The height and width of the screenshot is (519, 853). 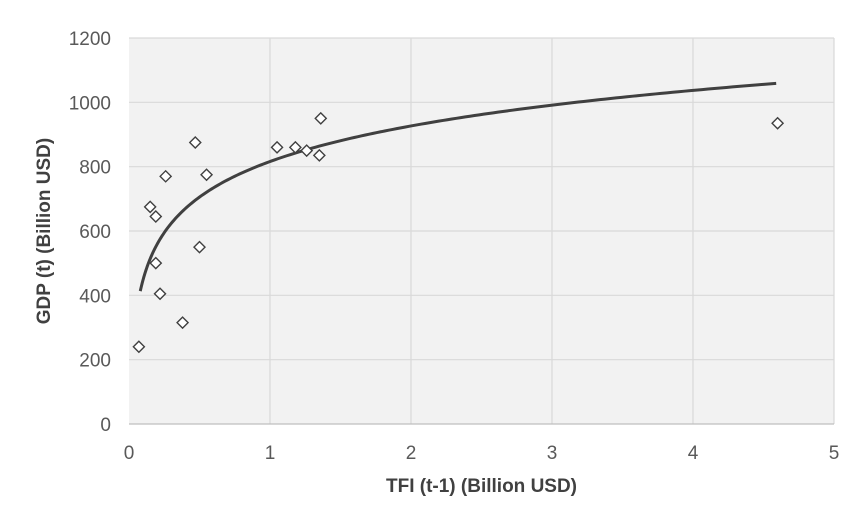 What do you see at coordinates (129, 453) in the screenshot?
I see `x-tick-label: 0` at bounding box center [129, 453].